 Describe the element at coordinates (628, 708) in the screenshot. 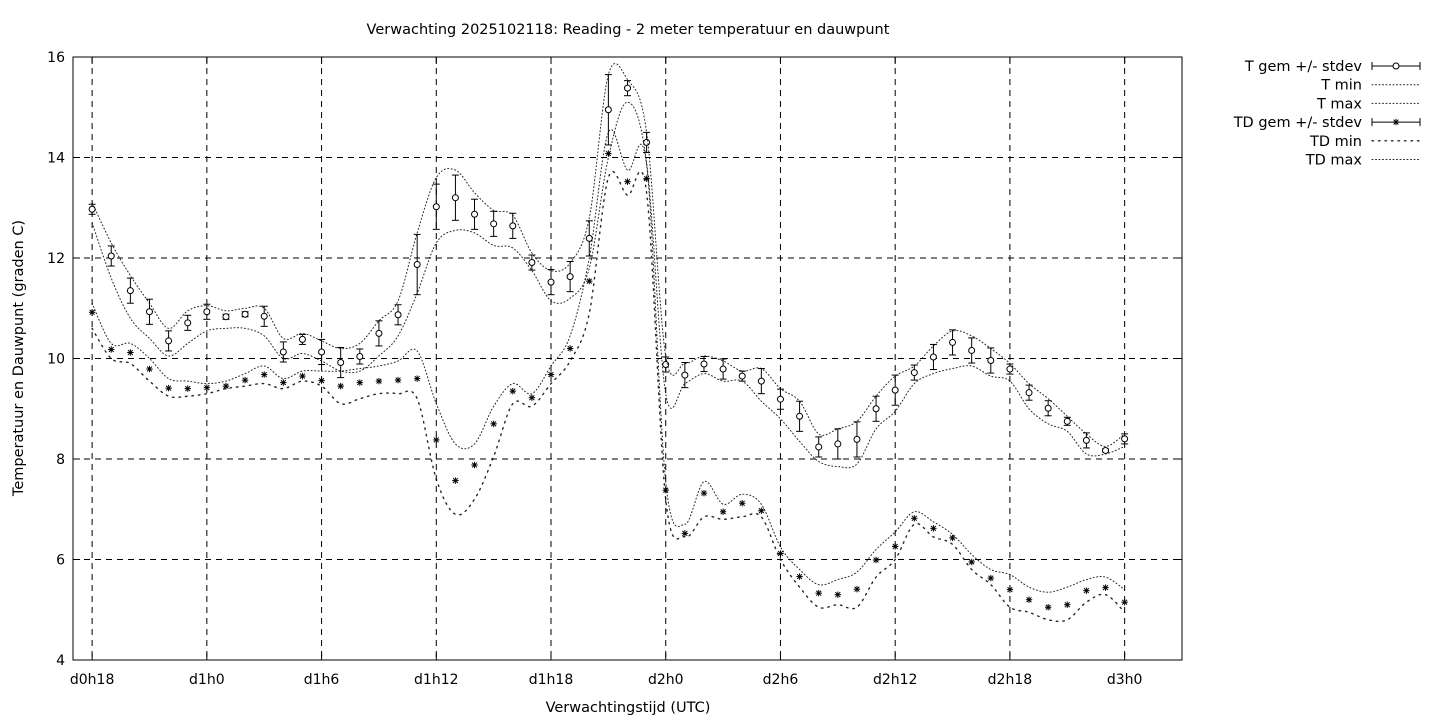

I see `x-axis-label: Verwachtingstijd (UTC)` at that location.